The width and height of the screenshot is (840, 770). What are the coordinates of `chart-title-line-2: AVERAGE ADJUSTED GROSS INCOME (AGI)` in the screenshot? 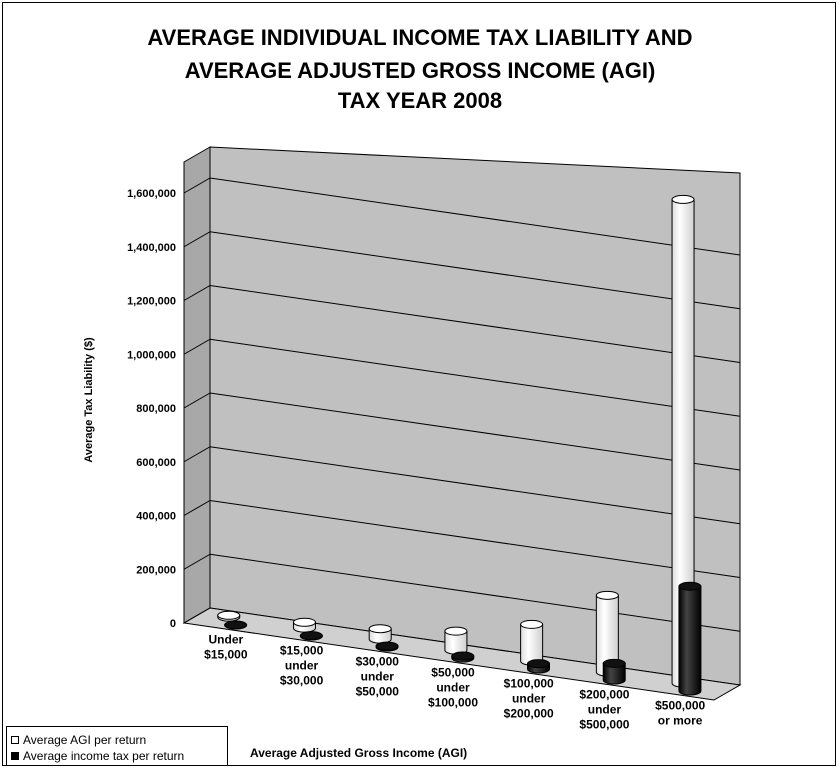 It's located at (420, 70).